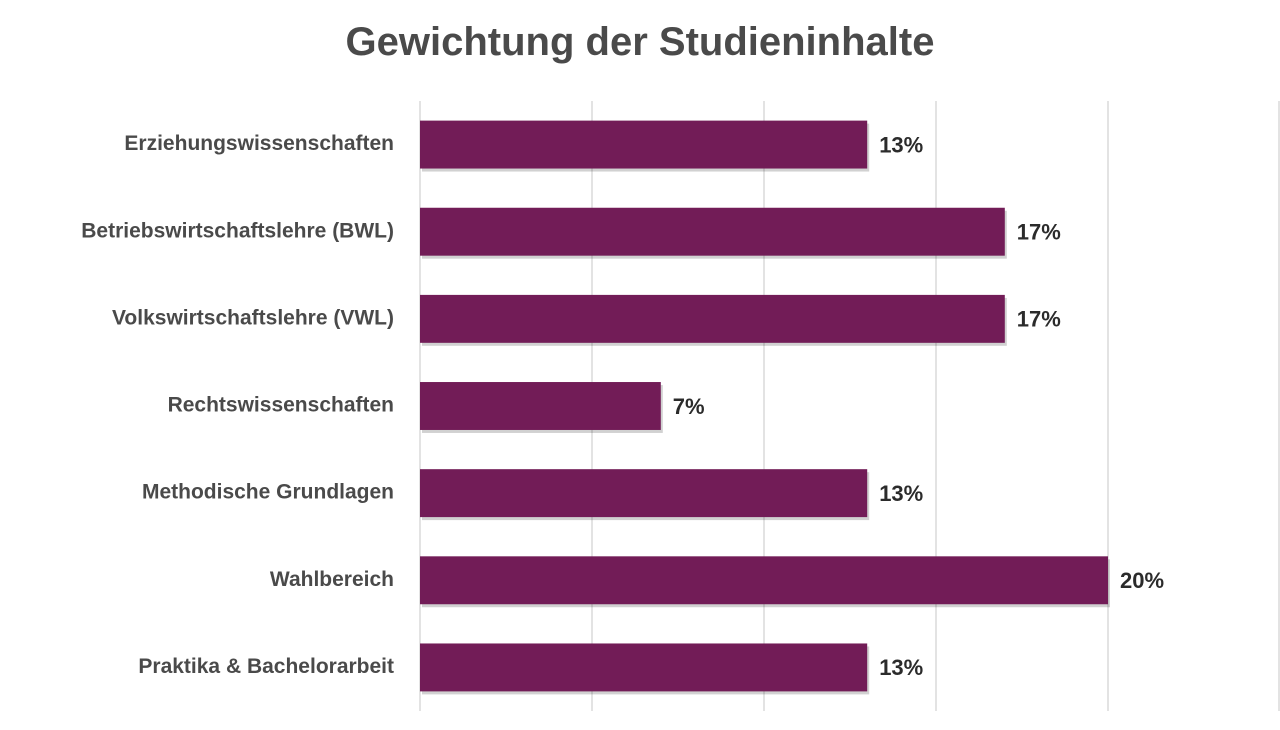 Image resolution: width=1280 pixels, height=730 pixels. I want to click on category-label-0: Erziehungswissenschaften, so click(259, 143).